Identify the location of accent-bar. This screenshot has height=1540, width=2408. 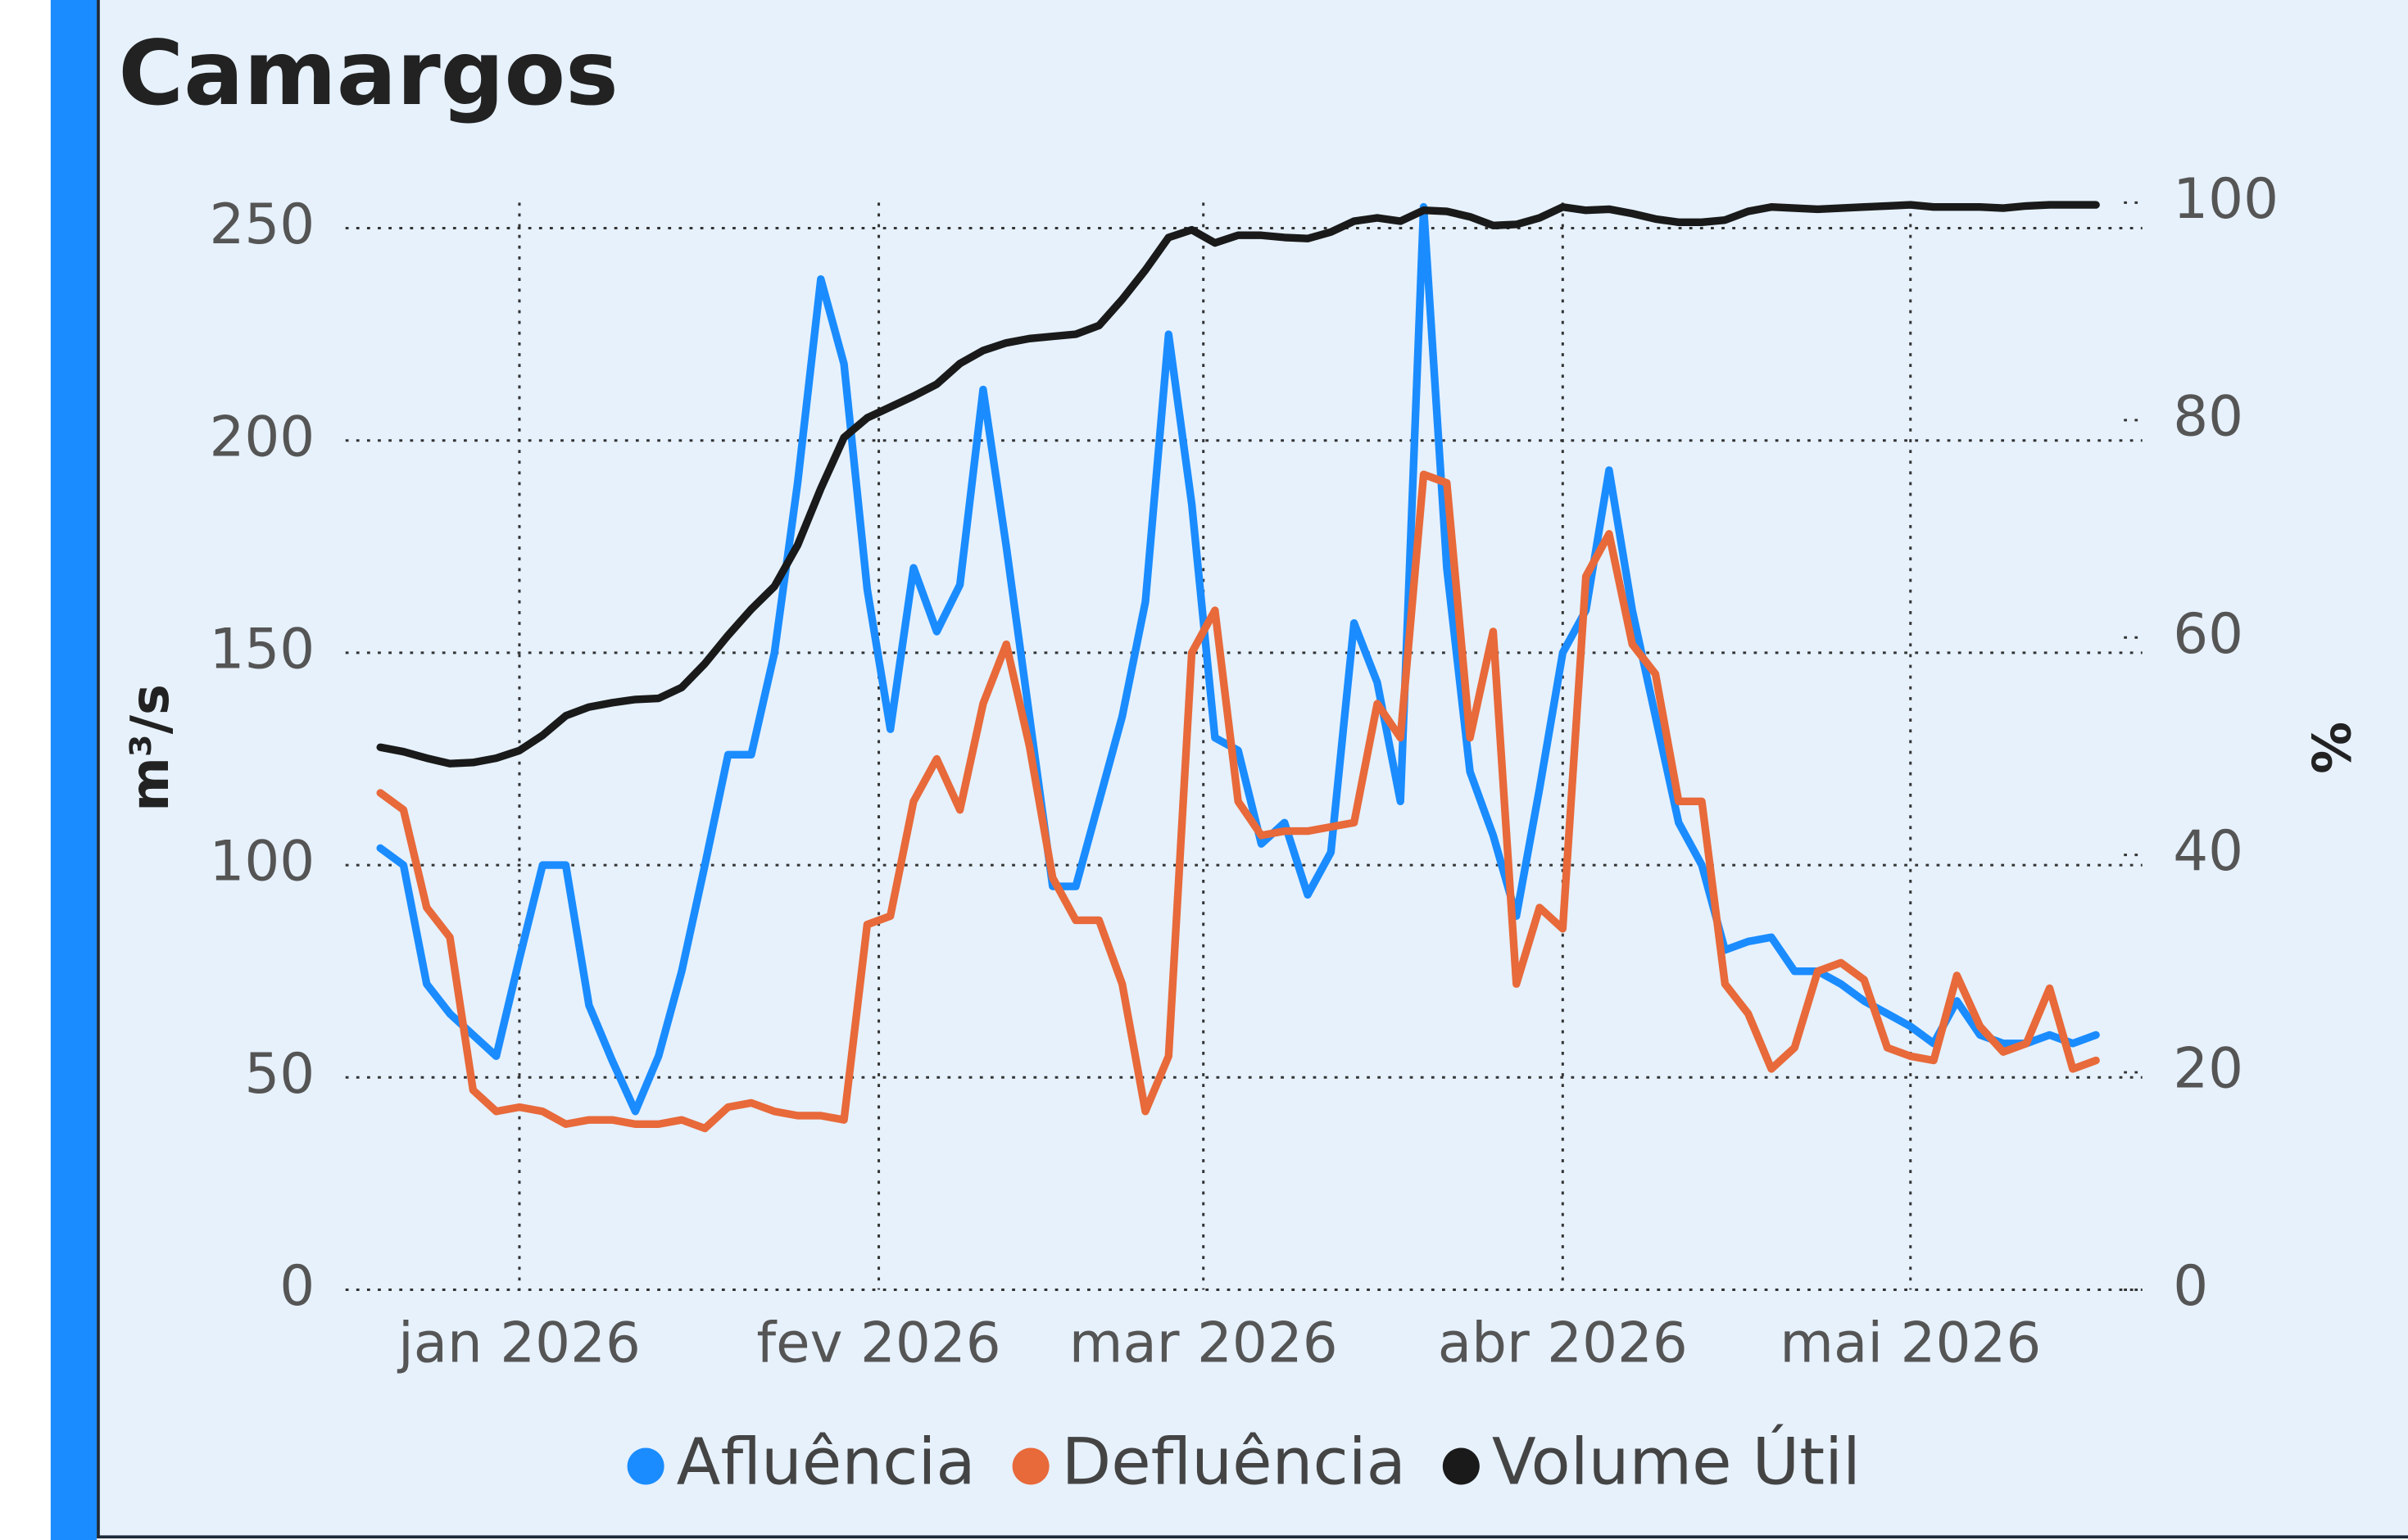
(74, 770).